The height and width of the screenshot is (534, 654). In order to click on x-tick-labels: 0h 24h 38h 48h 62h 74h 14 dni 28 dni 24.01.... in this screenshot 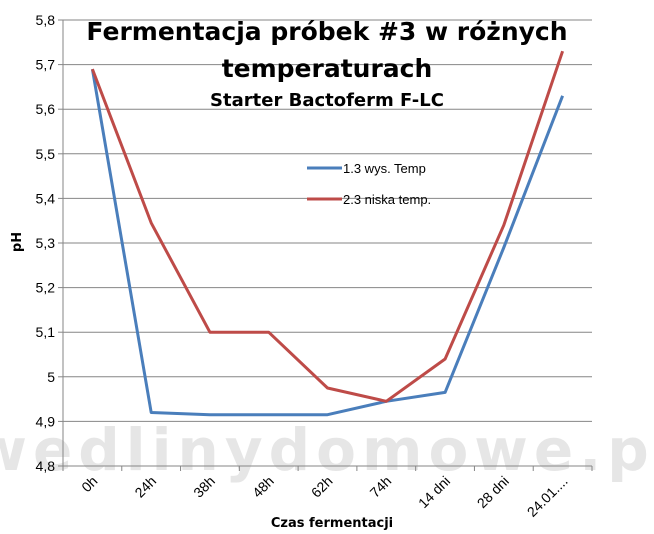, I will do `click(324, 496)`.